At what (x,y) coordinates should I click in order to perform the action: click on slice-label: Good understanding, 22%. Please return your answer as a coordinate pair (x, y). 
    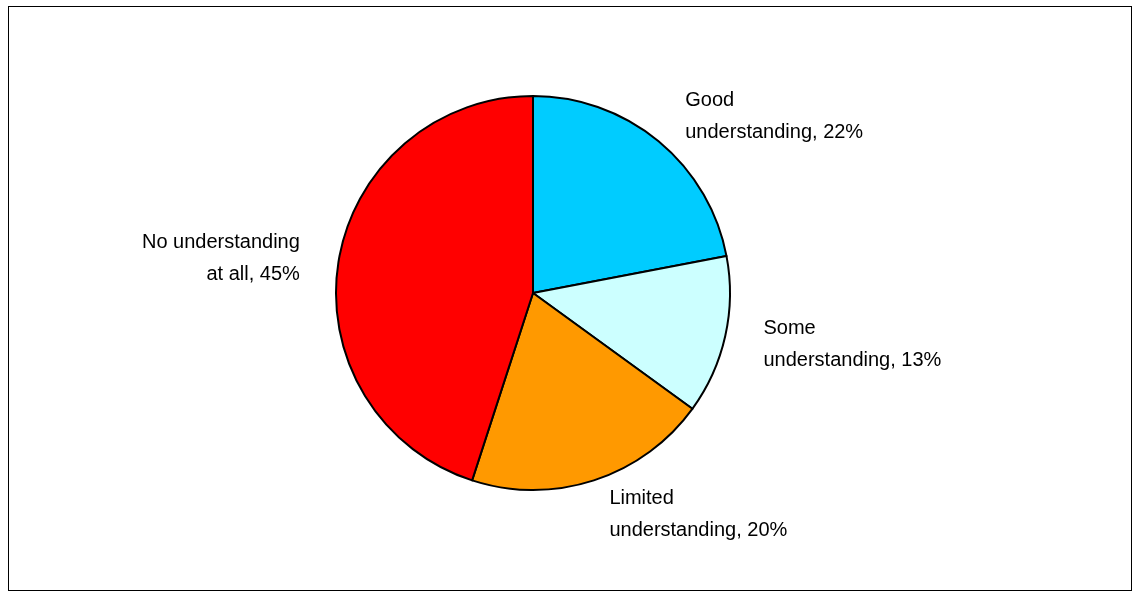
    Looking at the image, I should click on (774, 115).